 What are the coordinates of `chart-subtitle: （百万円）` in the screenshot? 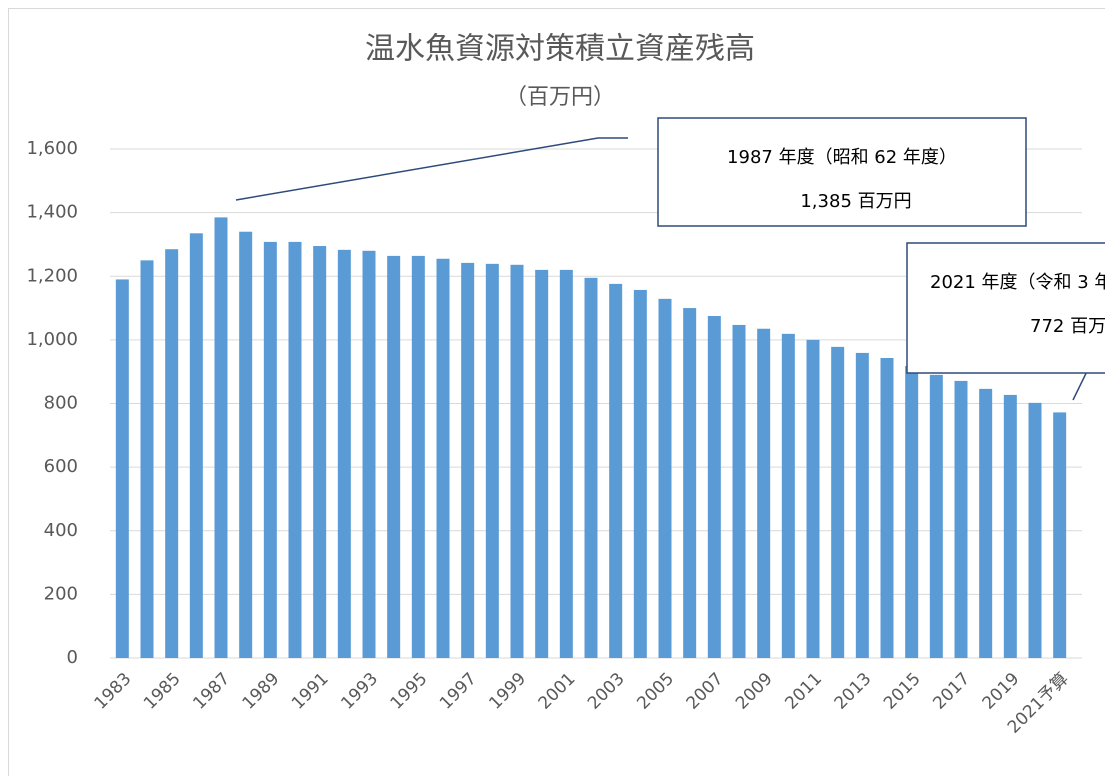 It's located at (560, 97).